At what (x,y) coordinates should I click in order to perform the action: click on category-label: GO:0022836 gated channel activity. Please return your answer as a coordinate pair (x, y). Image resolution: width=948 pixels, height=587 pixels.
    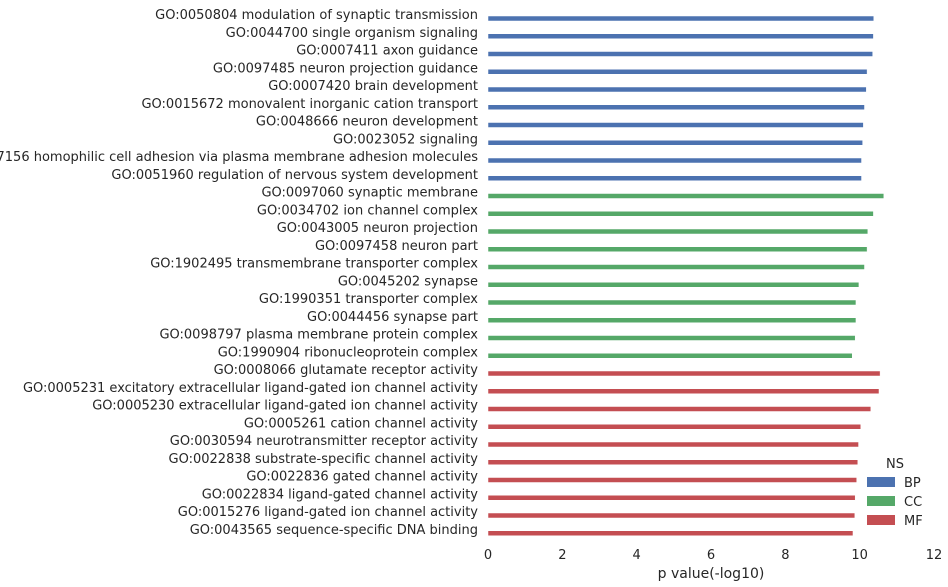
    Looking at the image, I should click on (362, 477).